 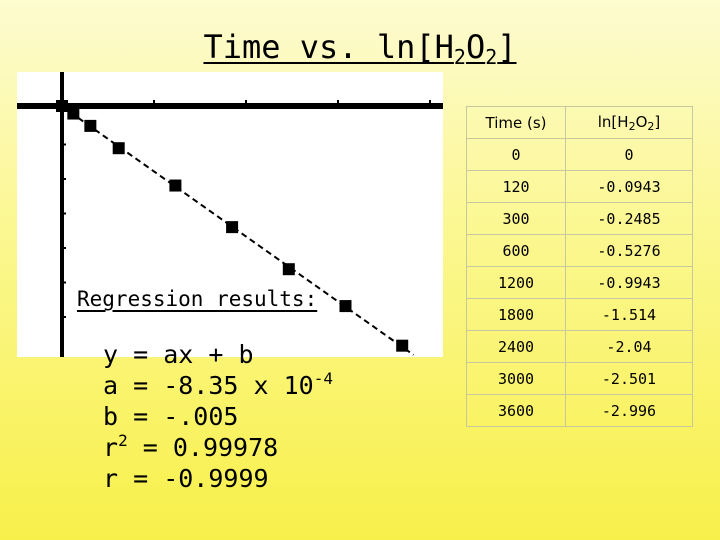 What do you see at coordinates (507, 47) in the screenshot?
I see `title-suffix: ]` at bounding box center [507, 47].